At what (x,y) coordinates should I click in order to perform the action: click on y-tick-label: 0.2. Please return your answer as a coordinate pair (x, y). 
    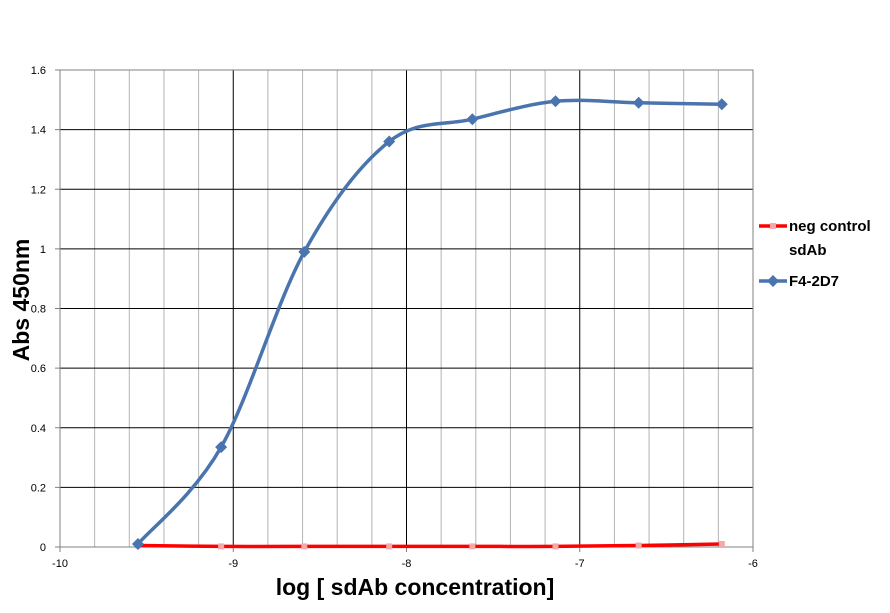
    Looking at the image, I should click on (38, 488).